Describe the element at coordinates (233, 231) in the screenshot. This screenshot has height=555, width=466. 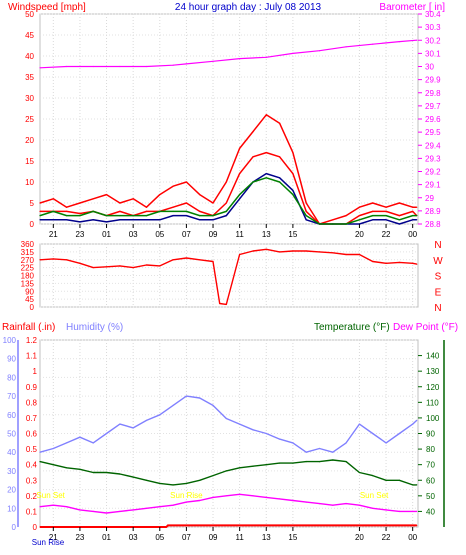
I see `top-x-ticks: 21 23 01 03 05 07 09 11 13 15 20 22 00` at that location.